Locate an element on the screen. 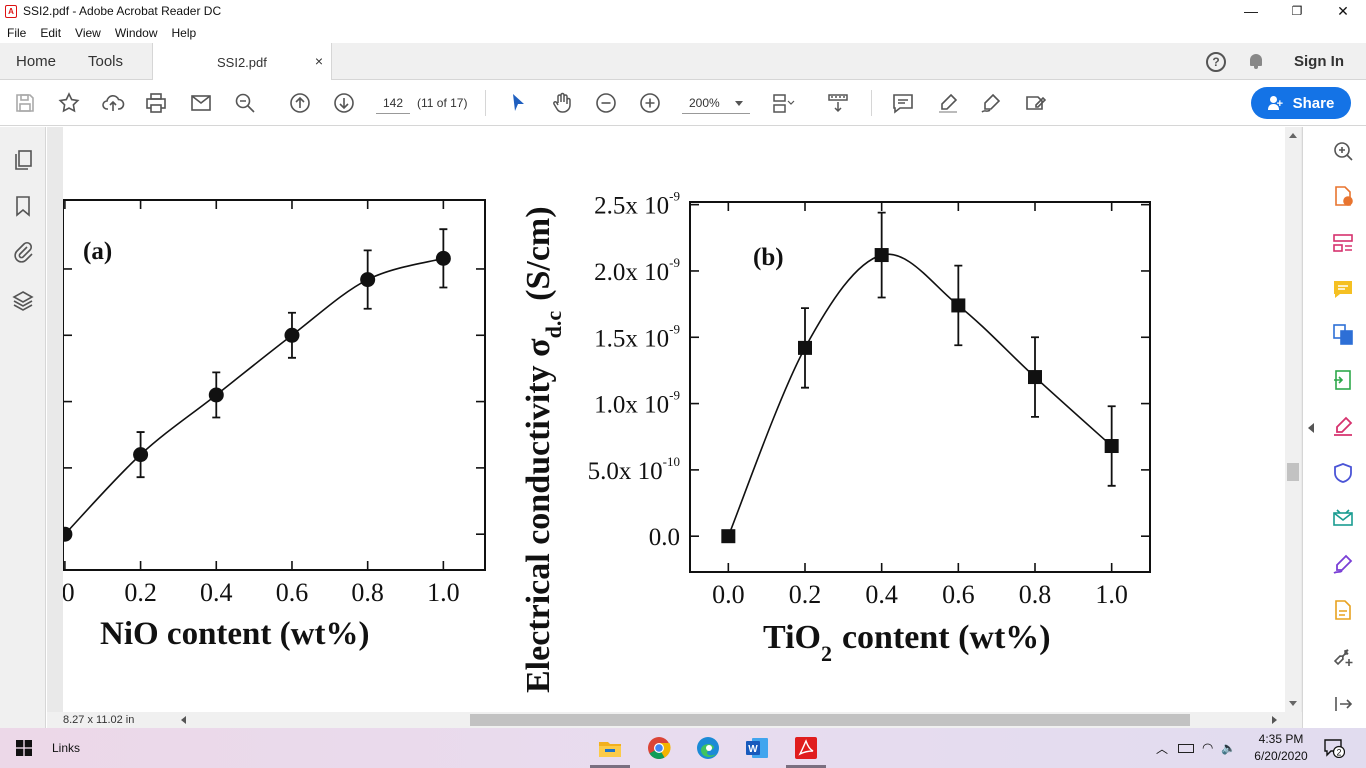 This screenshot has width=1366, height=768. tab-tools: Tools is located at coordinates (106, 61).